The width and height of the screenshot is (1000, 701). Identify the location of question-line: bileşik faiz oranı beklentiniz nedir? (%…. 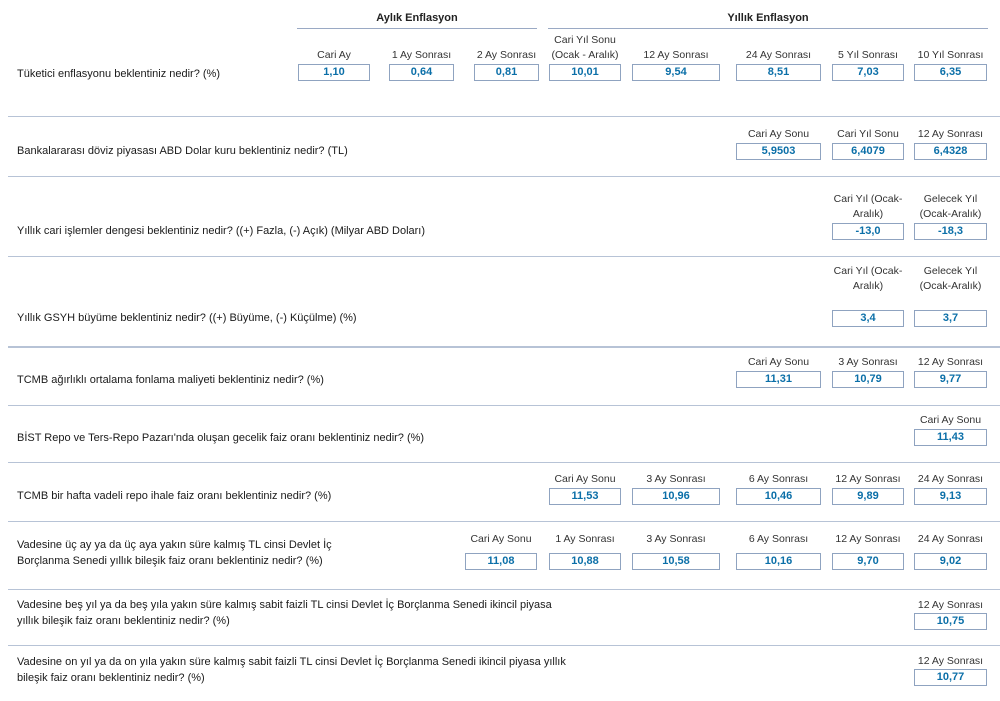
(111, 678).